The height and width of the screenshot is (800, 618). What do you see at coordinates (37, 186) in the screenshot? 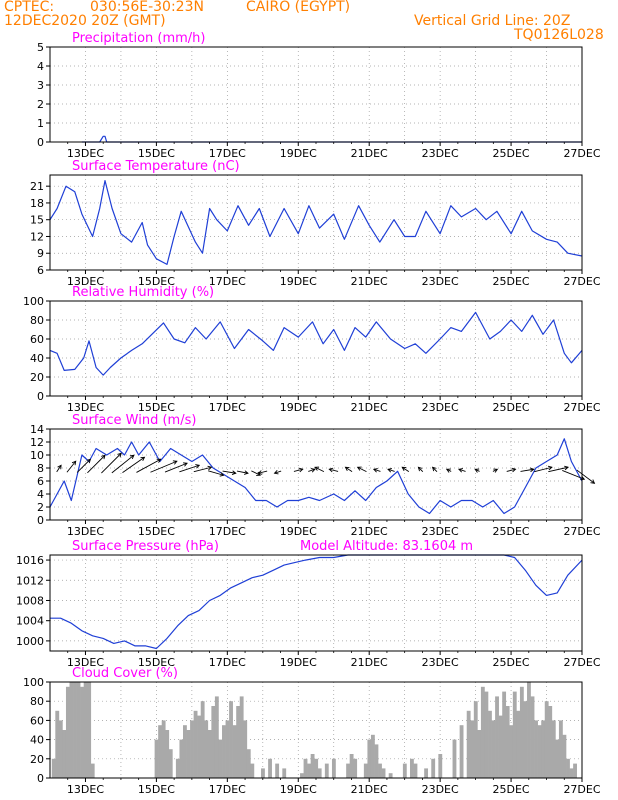
I see `y-tick-label: 21` at bounding box center [37, 186].